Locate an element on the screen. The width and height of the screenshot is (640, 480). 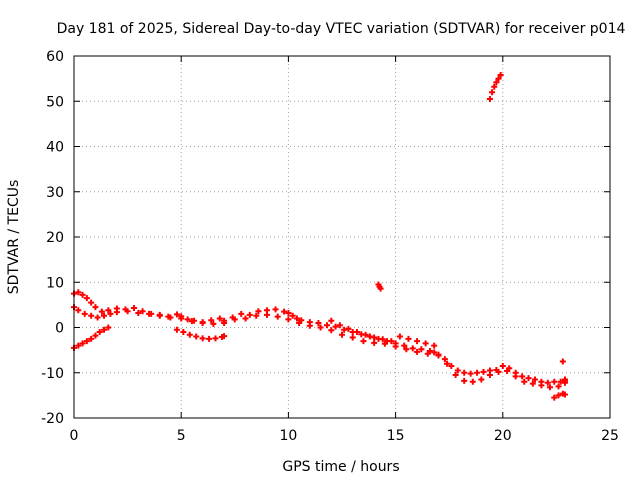
series-end-points is located at coordinates (559, 379).